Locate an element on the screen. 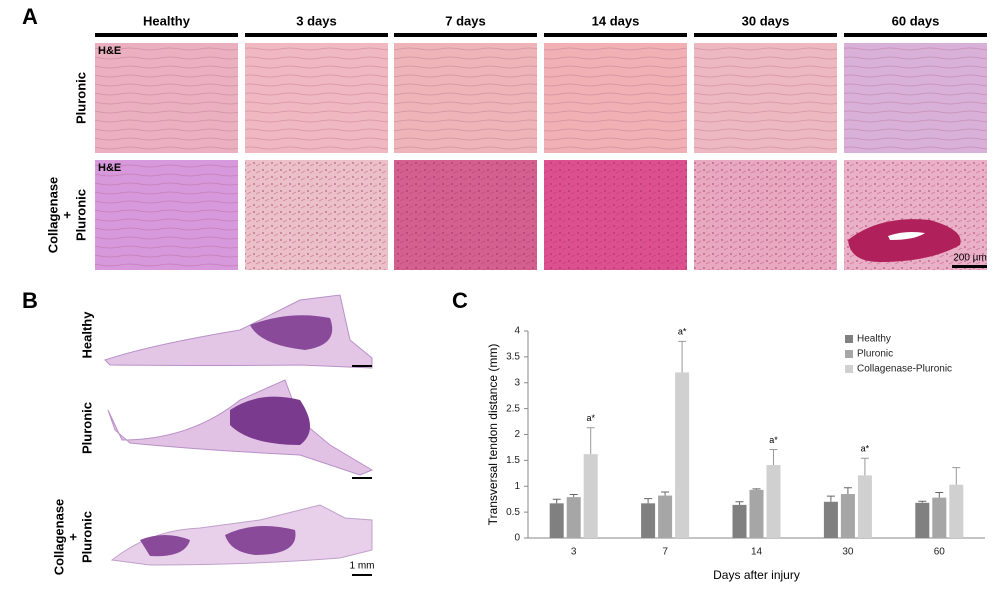 Image resolution: width=1007 pixels, height=594 pixels. y-tick-label: 2 is located at coordinates (517, 434).